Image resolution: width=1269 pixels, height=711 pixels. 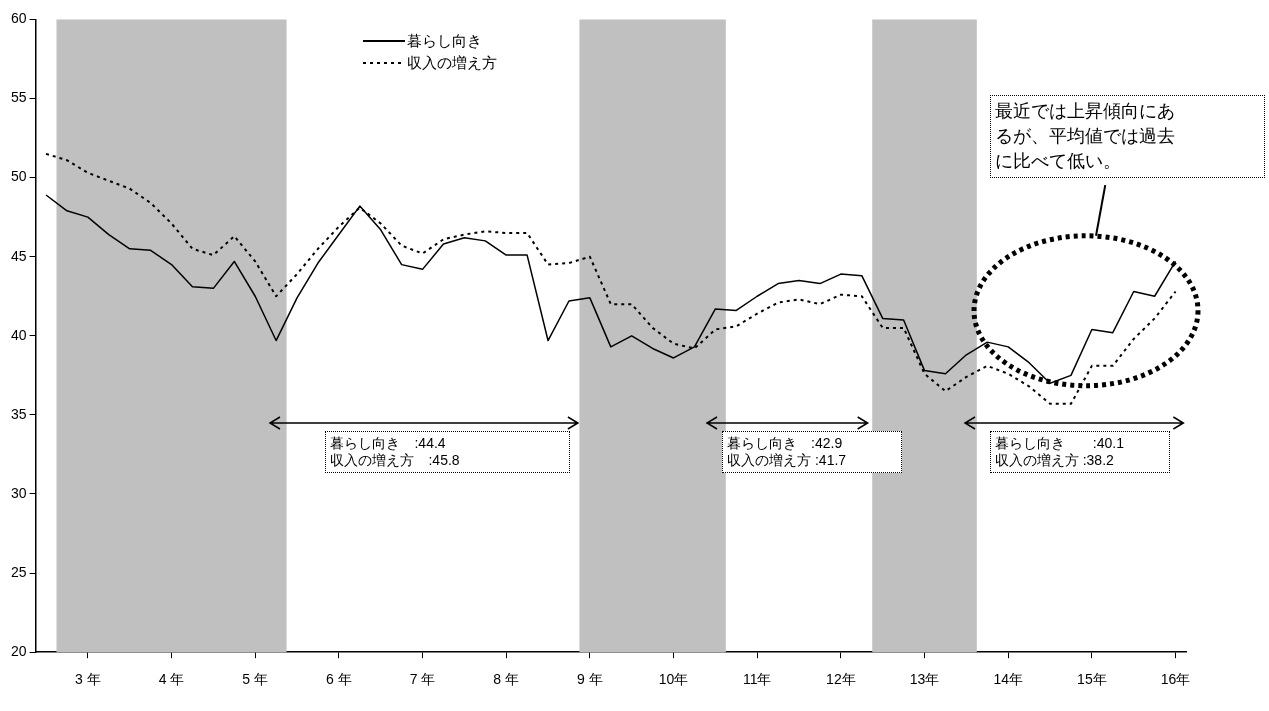 What do you see at coordinates (88, 679) in the screenshot?
I see `x-tick-label: 3 年` at bounding box center [88, 679].